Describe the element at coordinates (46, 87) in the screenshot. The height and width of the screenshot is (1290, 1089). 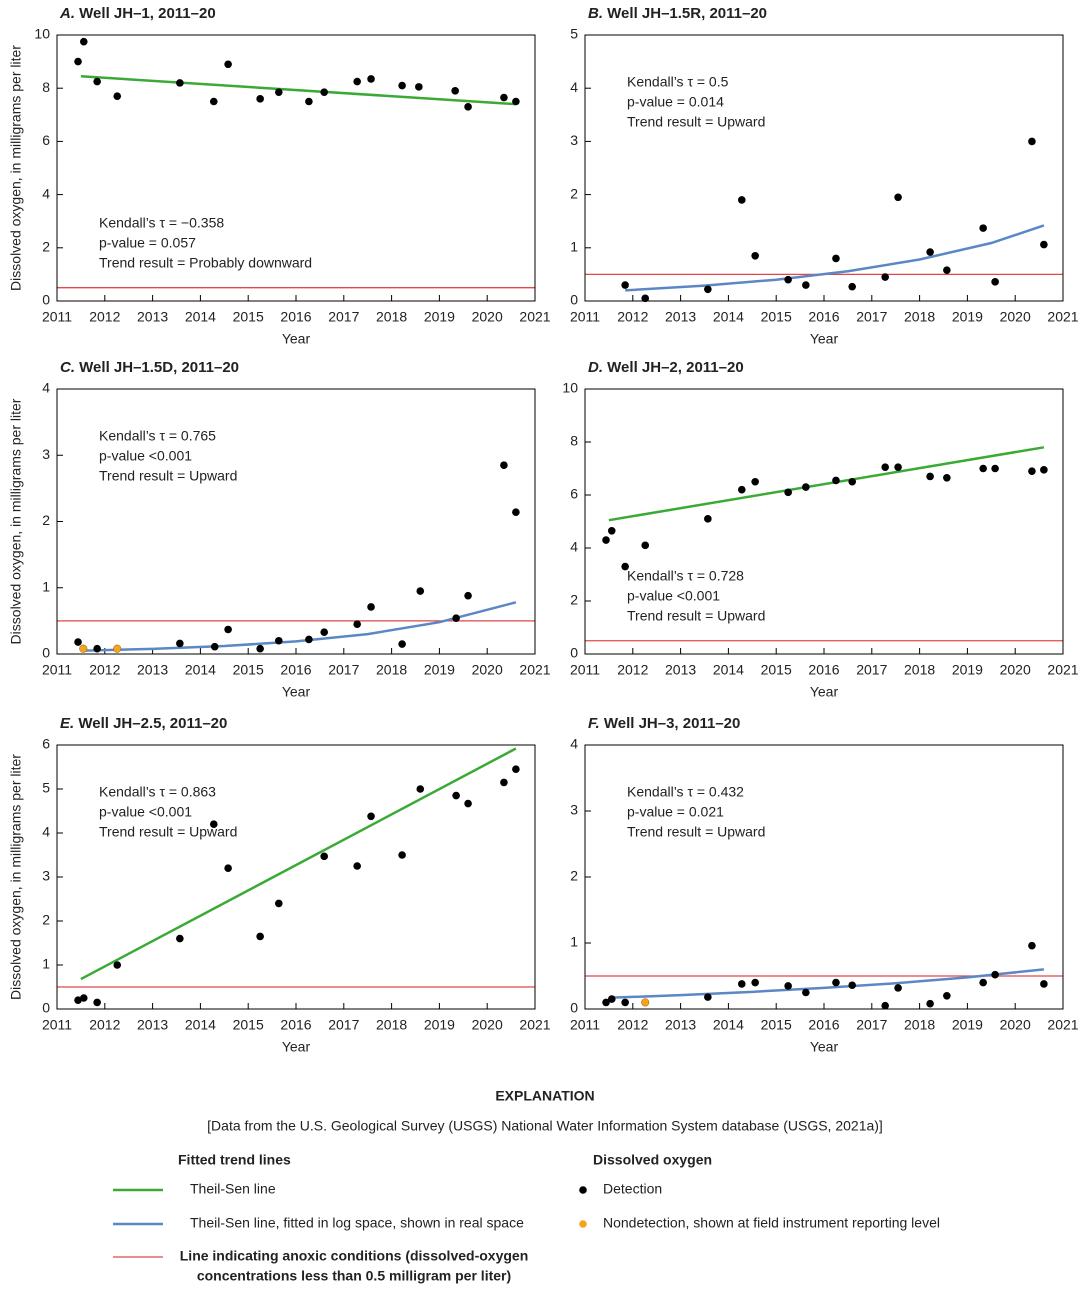
I see `y-tick-label: 8` at that location.